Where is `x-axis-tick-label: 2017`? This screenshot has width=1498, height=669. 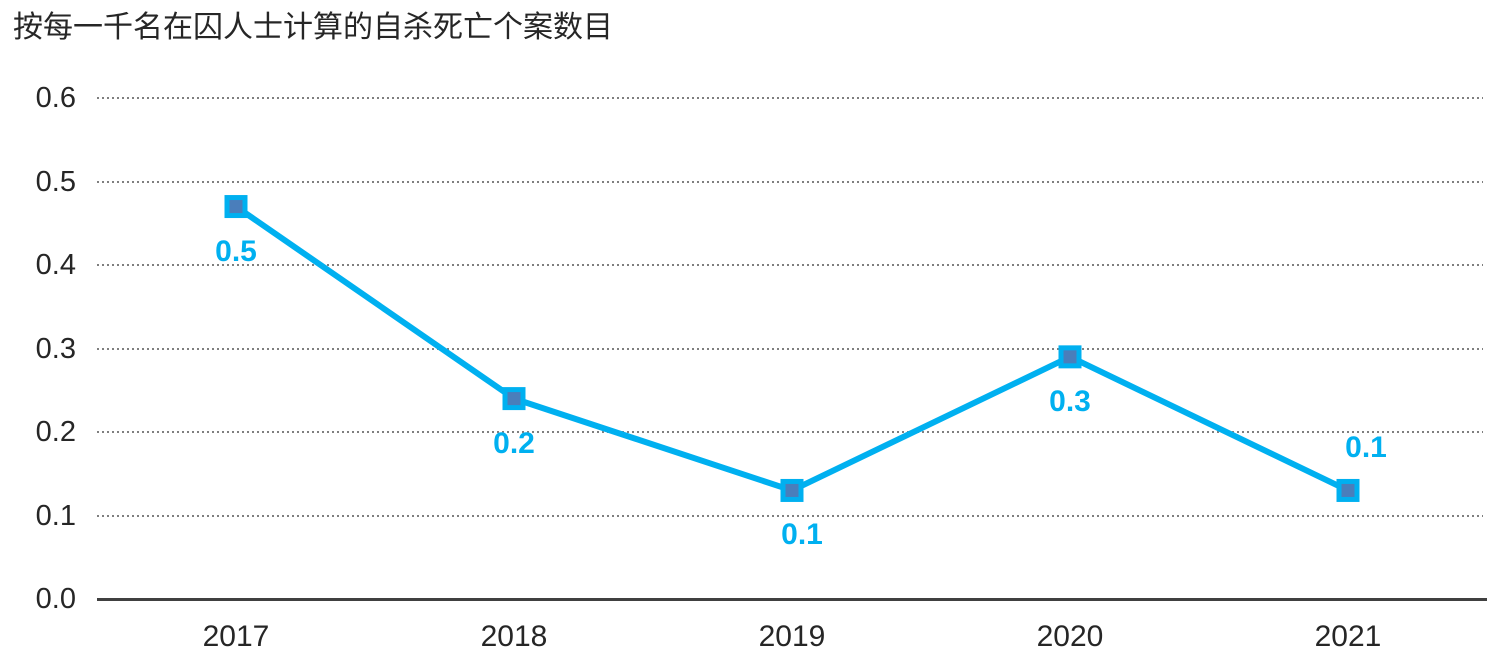 x-axis-tick-label: 2017 is located at coordinates (236, 636).